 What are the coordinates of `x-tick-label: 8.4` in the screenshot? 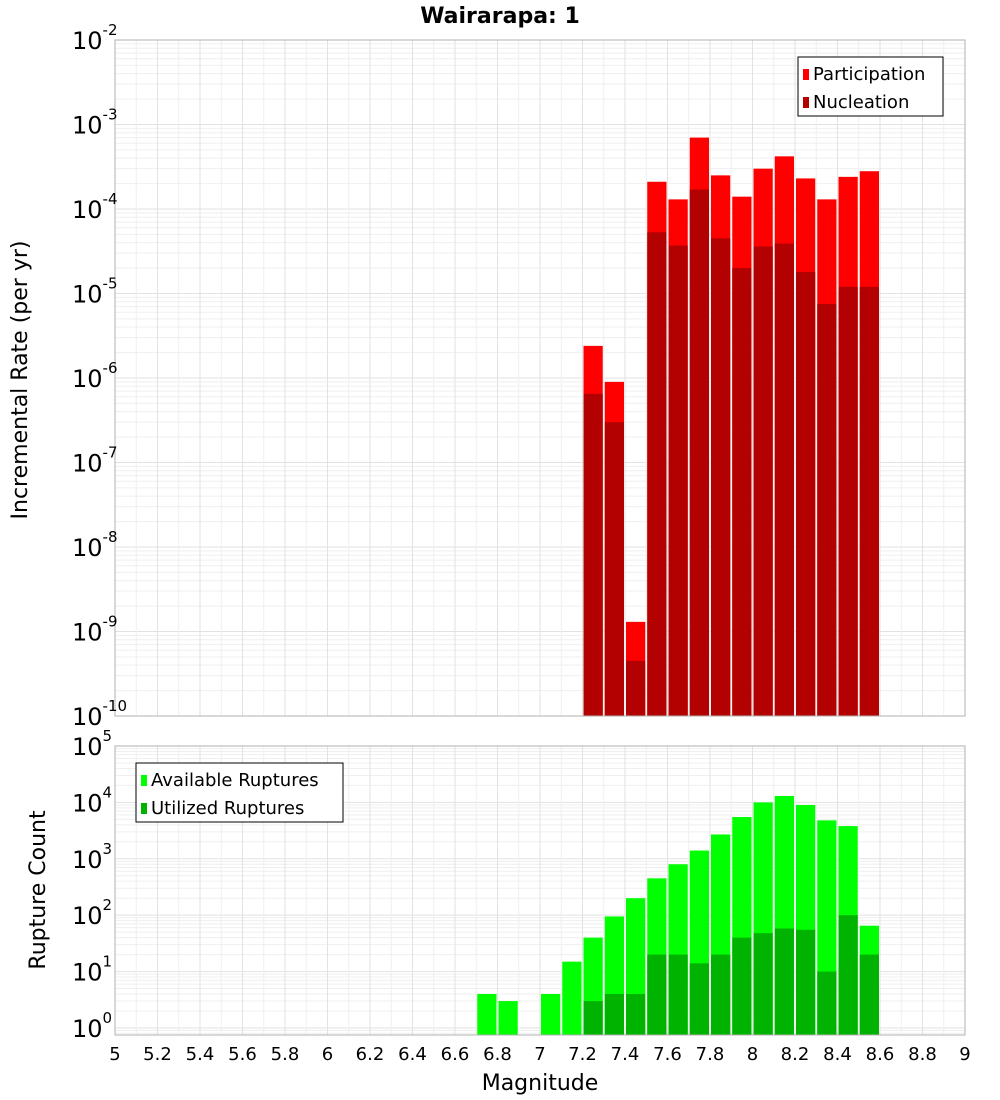 It's located at (837, 1054).